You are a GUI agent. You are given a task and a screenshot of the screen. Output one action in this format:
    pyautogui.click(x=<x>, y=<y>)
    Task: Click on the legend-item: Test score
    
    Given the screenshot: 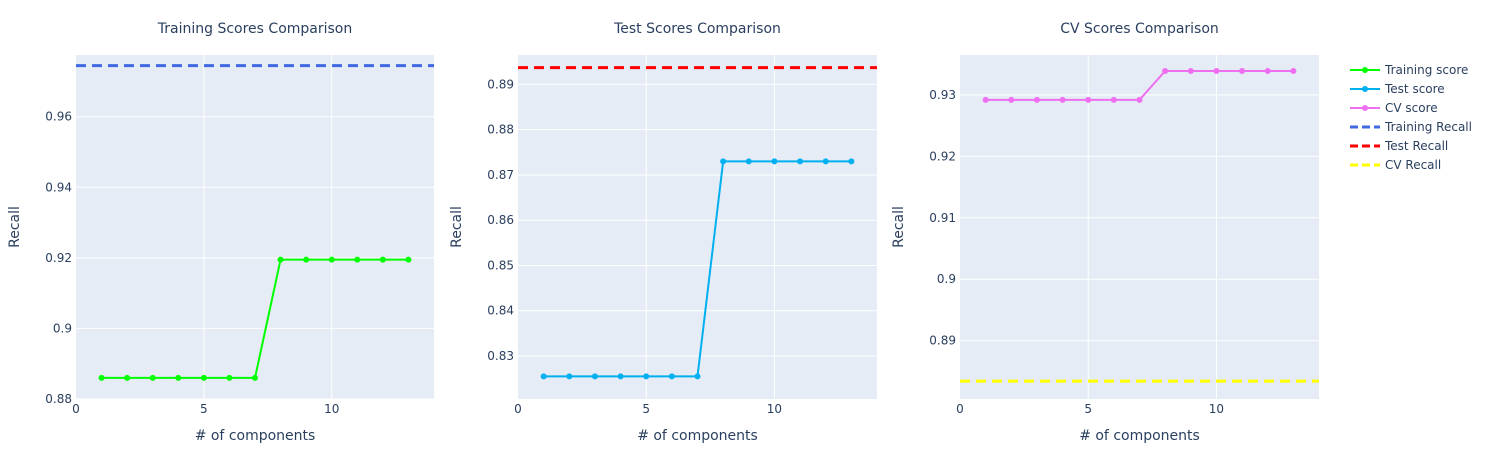 What is the action you would take?
    pyautogui.click(x=1397, y=89)
    